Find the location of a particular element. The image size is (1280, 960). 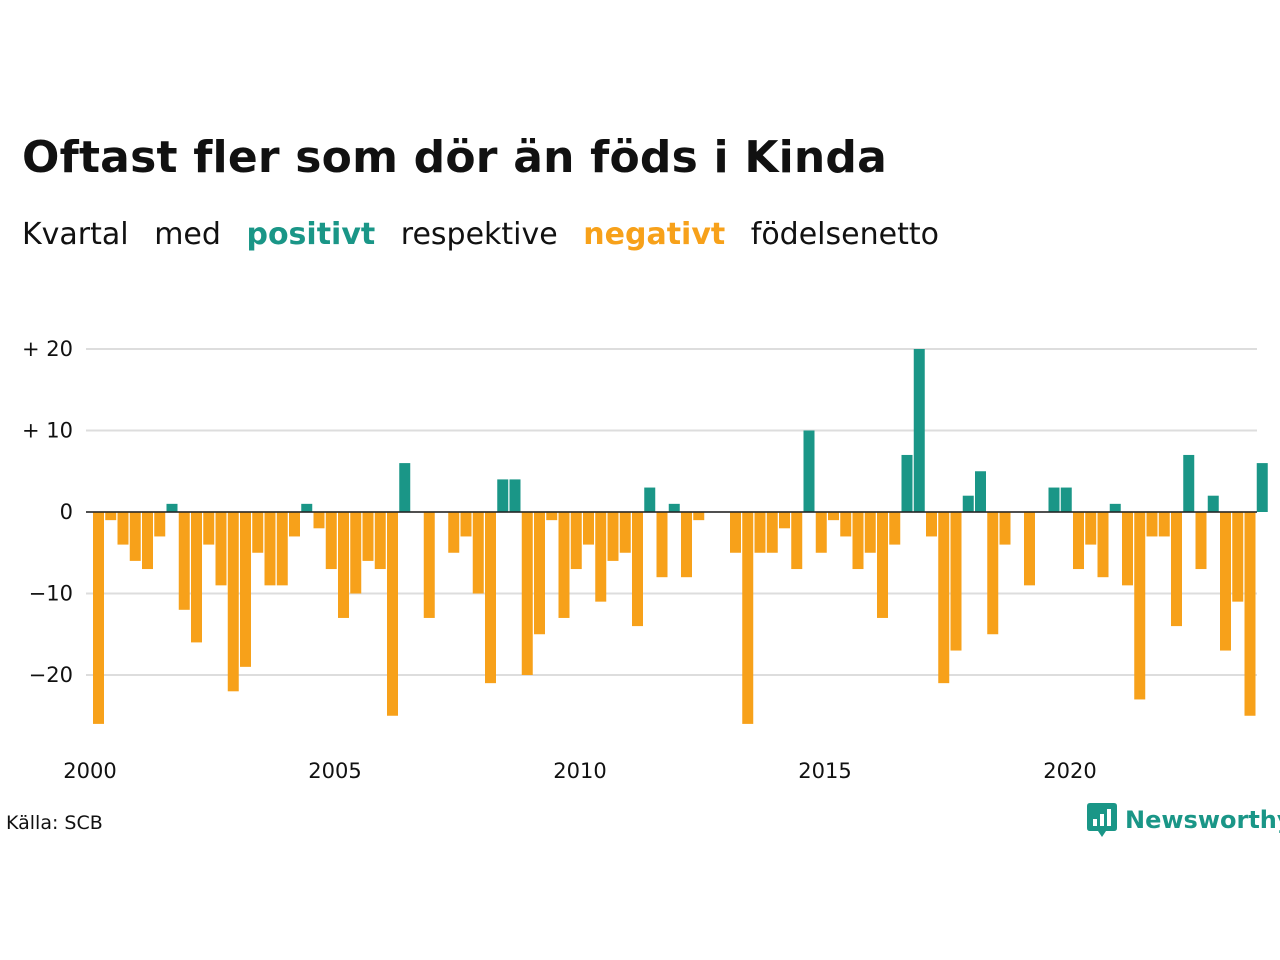

x-tick-label: 2000 is located at coordinates (89, 771).